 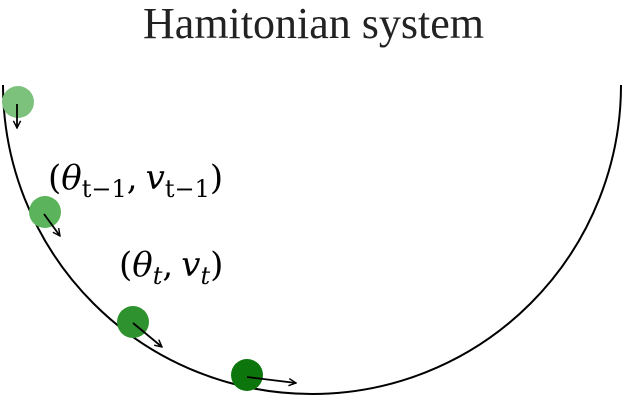 What do you see at coordinates (313, 24) in the screenshot?
I see `page-title: Hamitonian system` at bounding box center [313, 24].